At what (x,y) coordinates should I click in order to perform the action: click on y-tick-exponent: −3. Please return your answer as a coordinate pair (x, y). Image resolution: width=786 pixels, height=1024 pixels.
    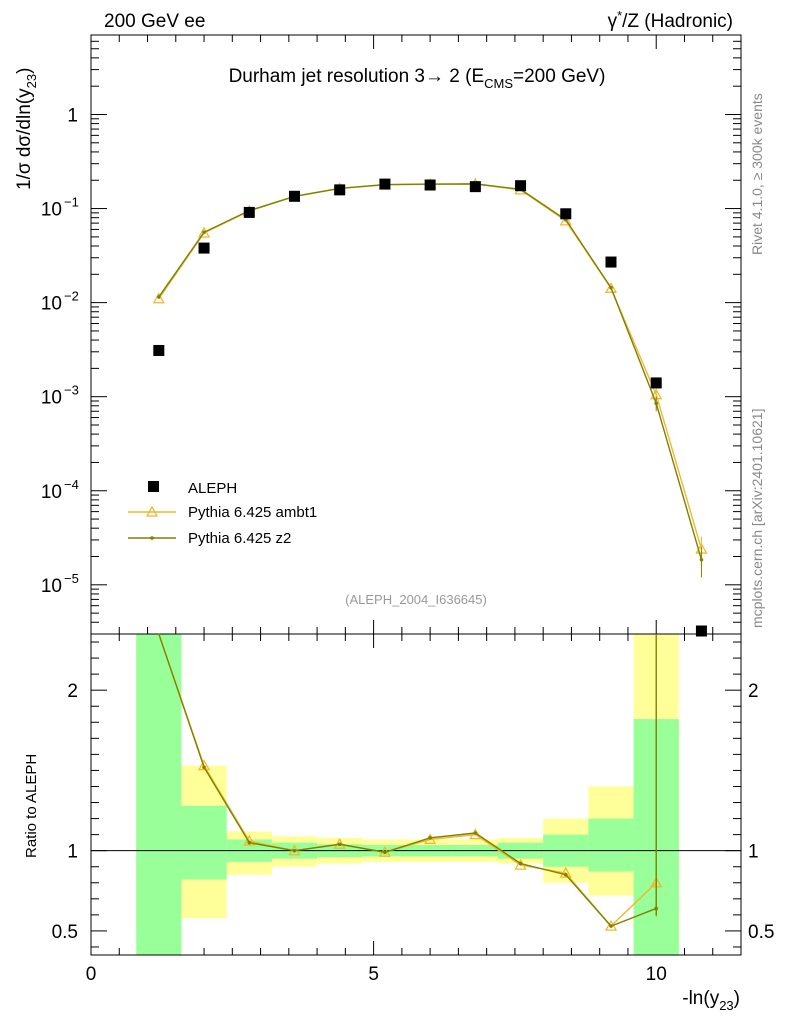
    Looking at the image, I should click on (71, 390).